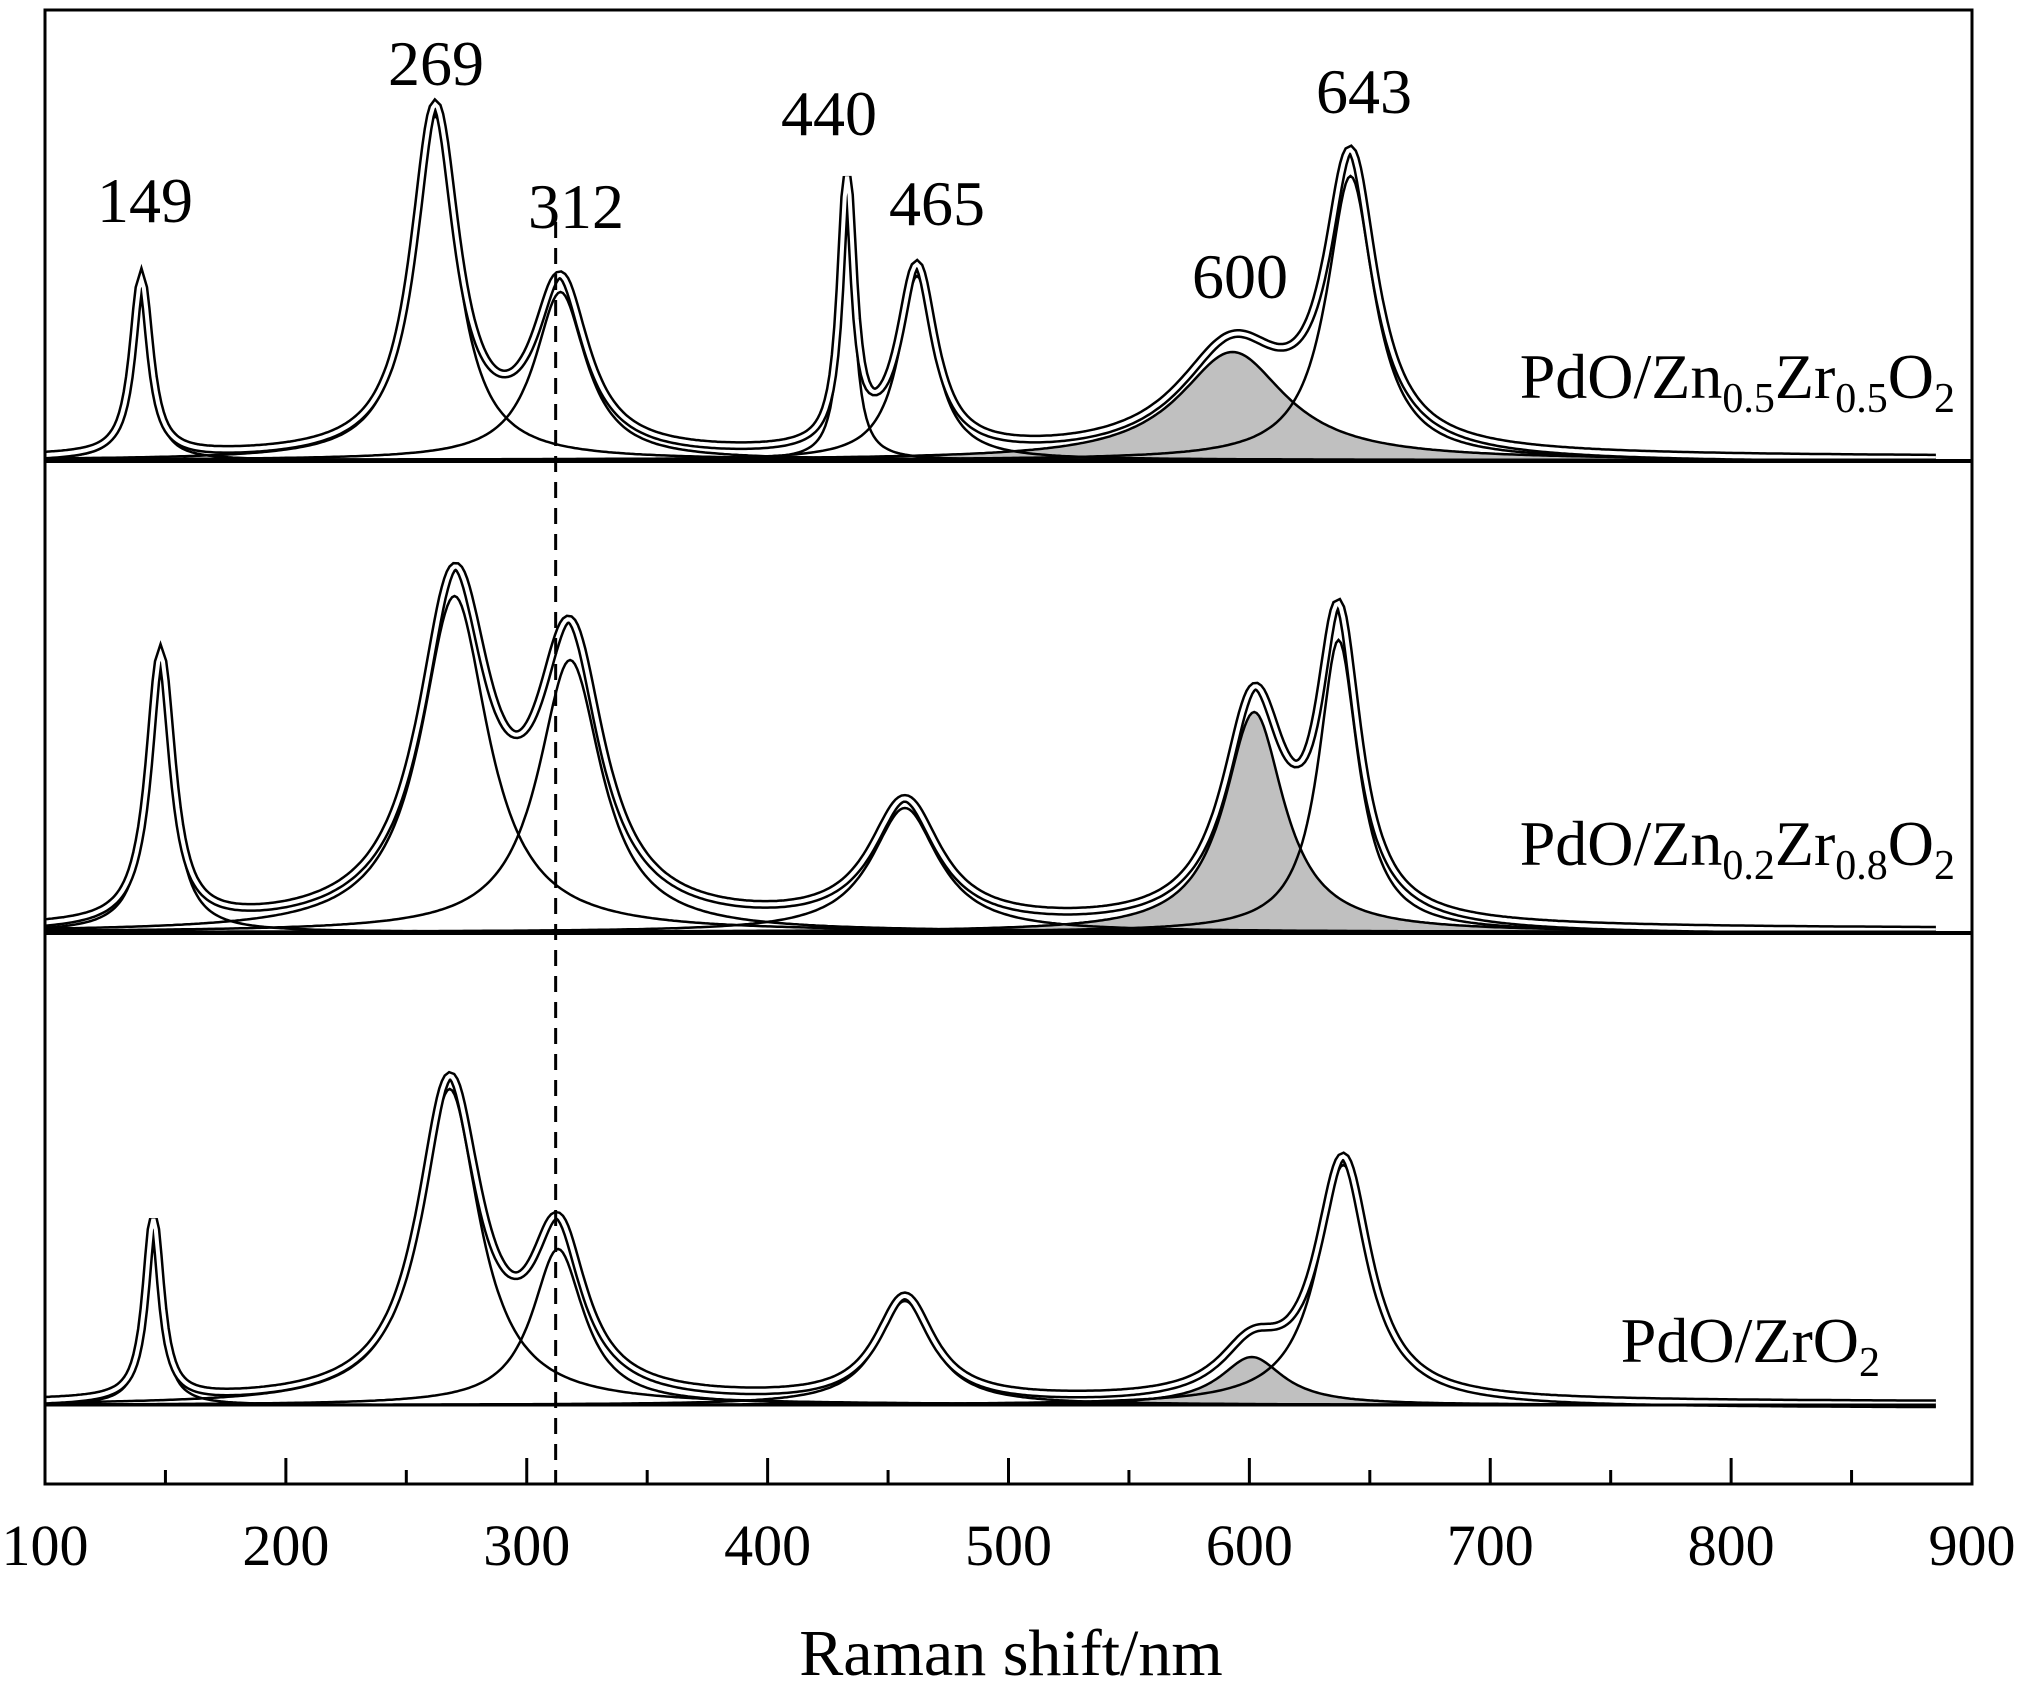 This screenshot has height=1690, width=2022. I want to click on x-tick-label-700: 700, so click(1490, 1545).